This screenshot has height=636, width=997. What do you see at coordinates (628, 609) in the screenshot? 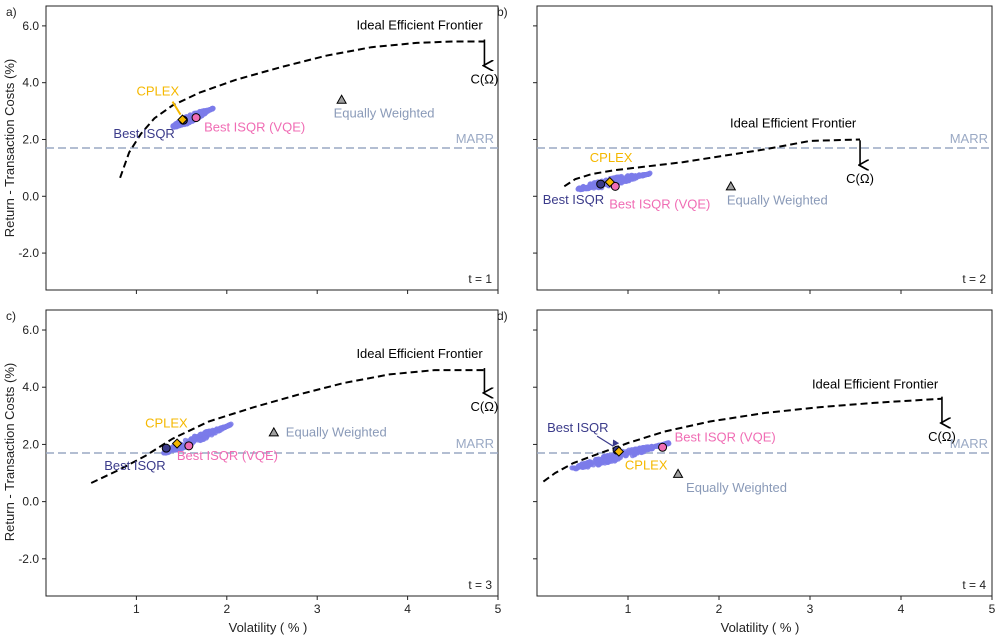
I see `x-tick-label: 1` at bounding box center [628, 609].